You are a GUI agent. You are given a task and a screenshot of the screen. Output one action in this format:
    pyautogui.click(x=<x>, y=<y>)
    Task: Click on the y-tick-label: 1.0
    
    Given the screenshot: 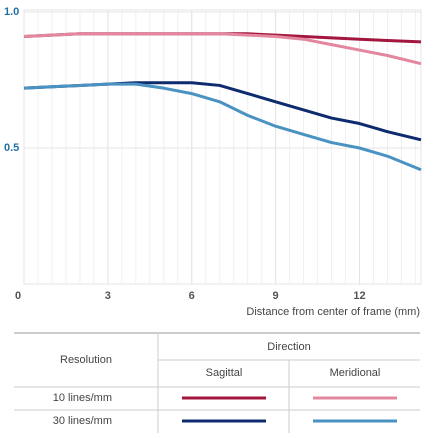 What is the action you would take?
    pyautogui.click(x=11, y=12)
    